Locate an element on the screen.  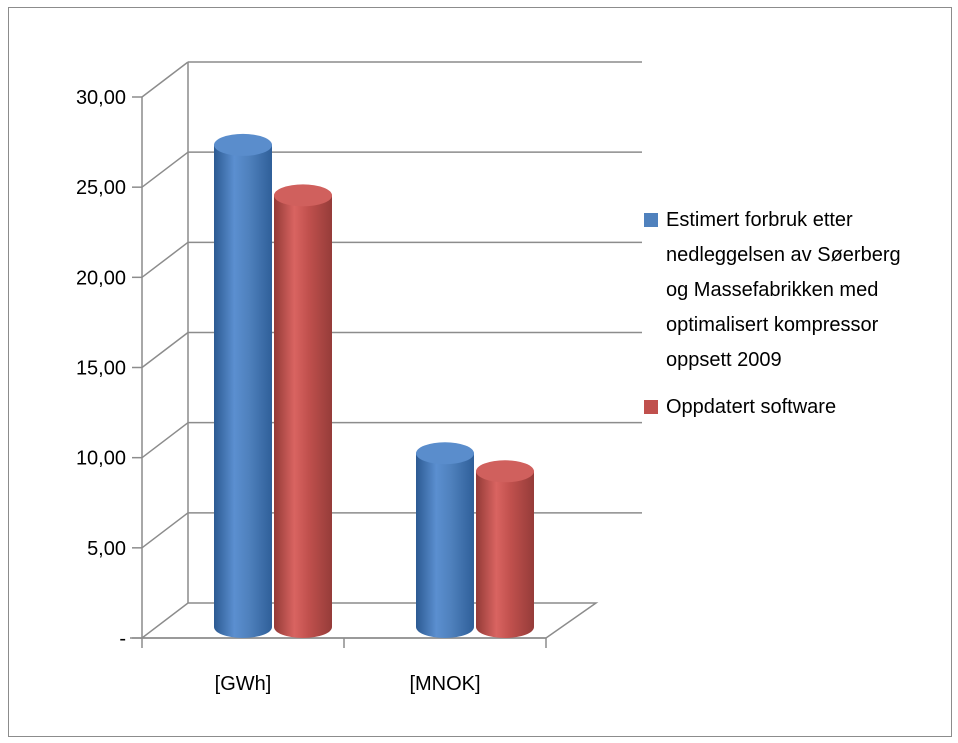
legend-label: oppsett 2009 is located at coordinates (724, 360).